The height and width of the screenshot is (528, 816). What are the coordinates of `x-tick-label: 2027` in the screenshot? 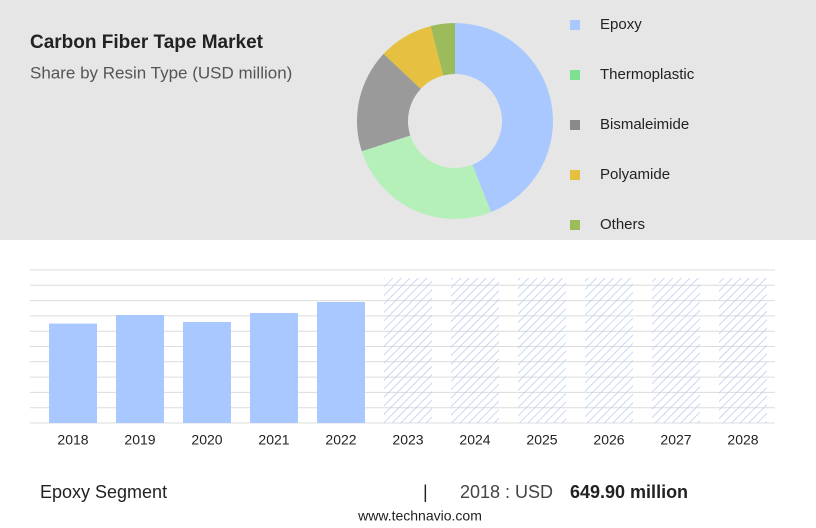 It's located at (675, 440).